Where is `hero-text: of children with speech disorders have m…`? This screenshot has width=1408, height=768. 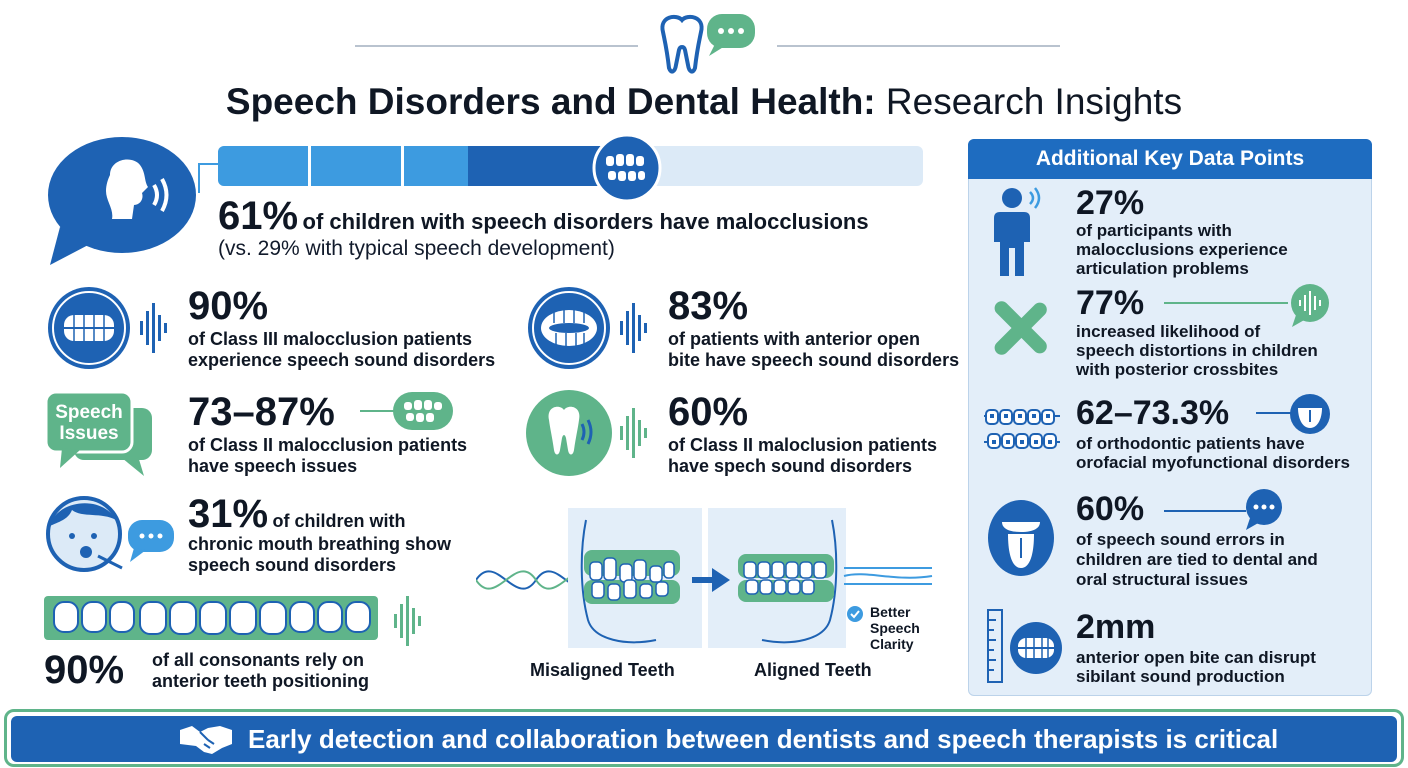
hero-text: of children with speech disorders have m… is located at coordinates (585, 221).